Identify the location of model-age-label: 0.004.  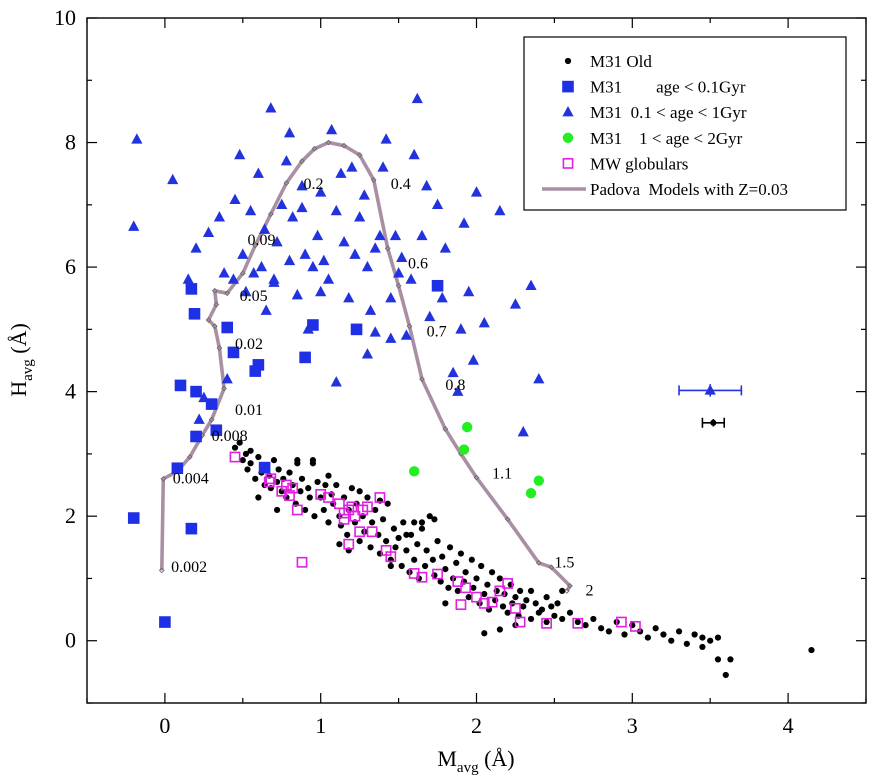
(191, 479).